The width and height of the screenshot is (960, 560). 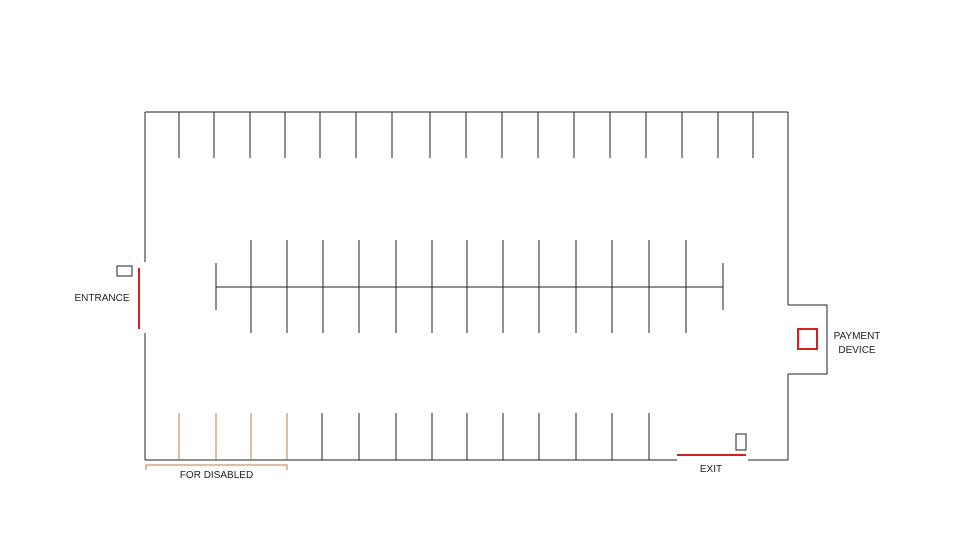 What do you see at coordinates (469, 286) in the screenshot?
I see `middle-island-stalls` at bounding box center [469, 286].